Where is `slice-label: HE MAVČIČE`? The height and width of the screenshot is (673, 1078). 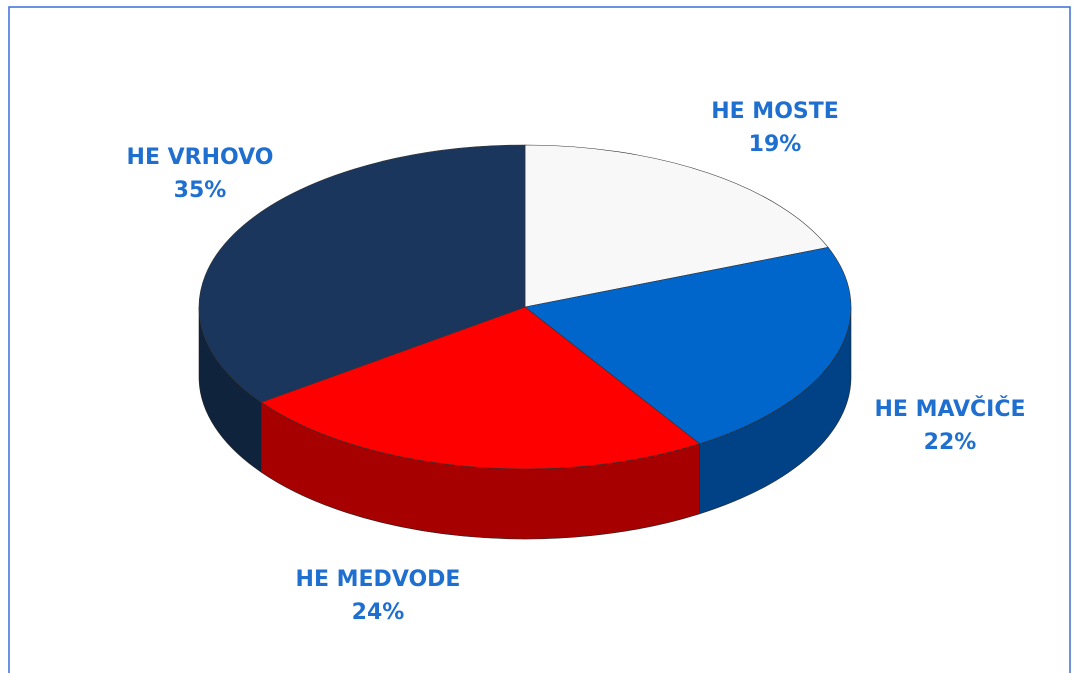 slice-label: HE MAVČIČE is located at coordinates (949, 409).